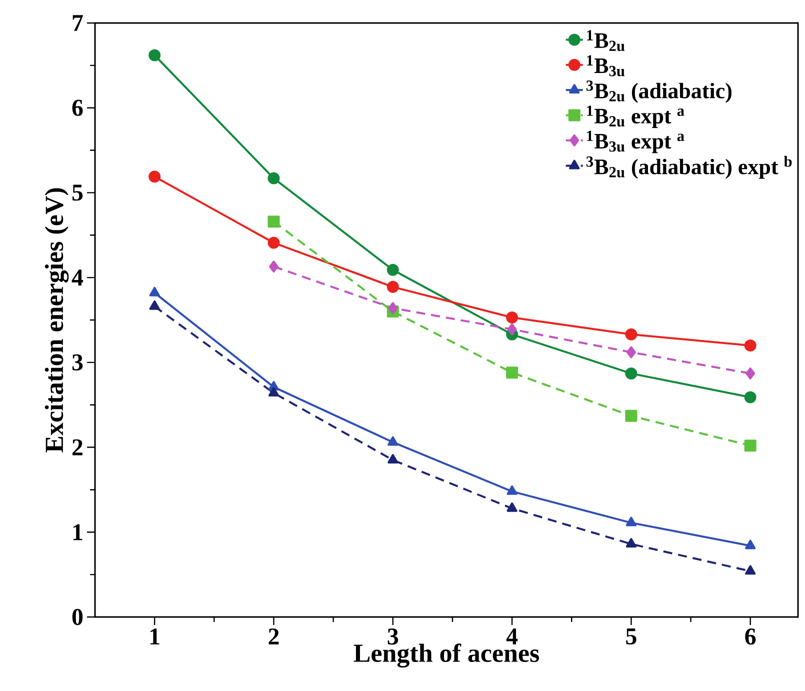  Describe the element at coordinates (77, 23) in the screenshot. I see `y-tick-label: 7` at that location.